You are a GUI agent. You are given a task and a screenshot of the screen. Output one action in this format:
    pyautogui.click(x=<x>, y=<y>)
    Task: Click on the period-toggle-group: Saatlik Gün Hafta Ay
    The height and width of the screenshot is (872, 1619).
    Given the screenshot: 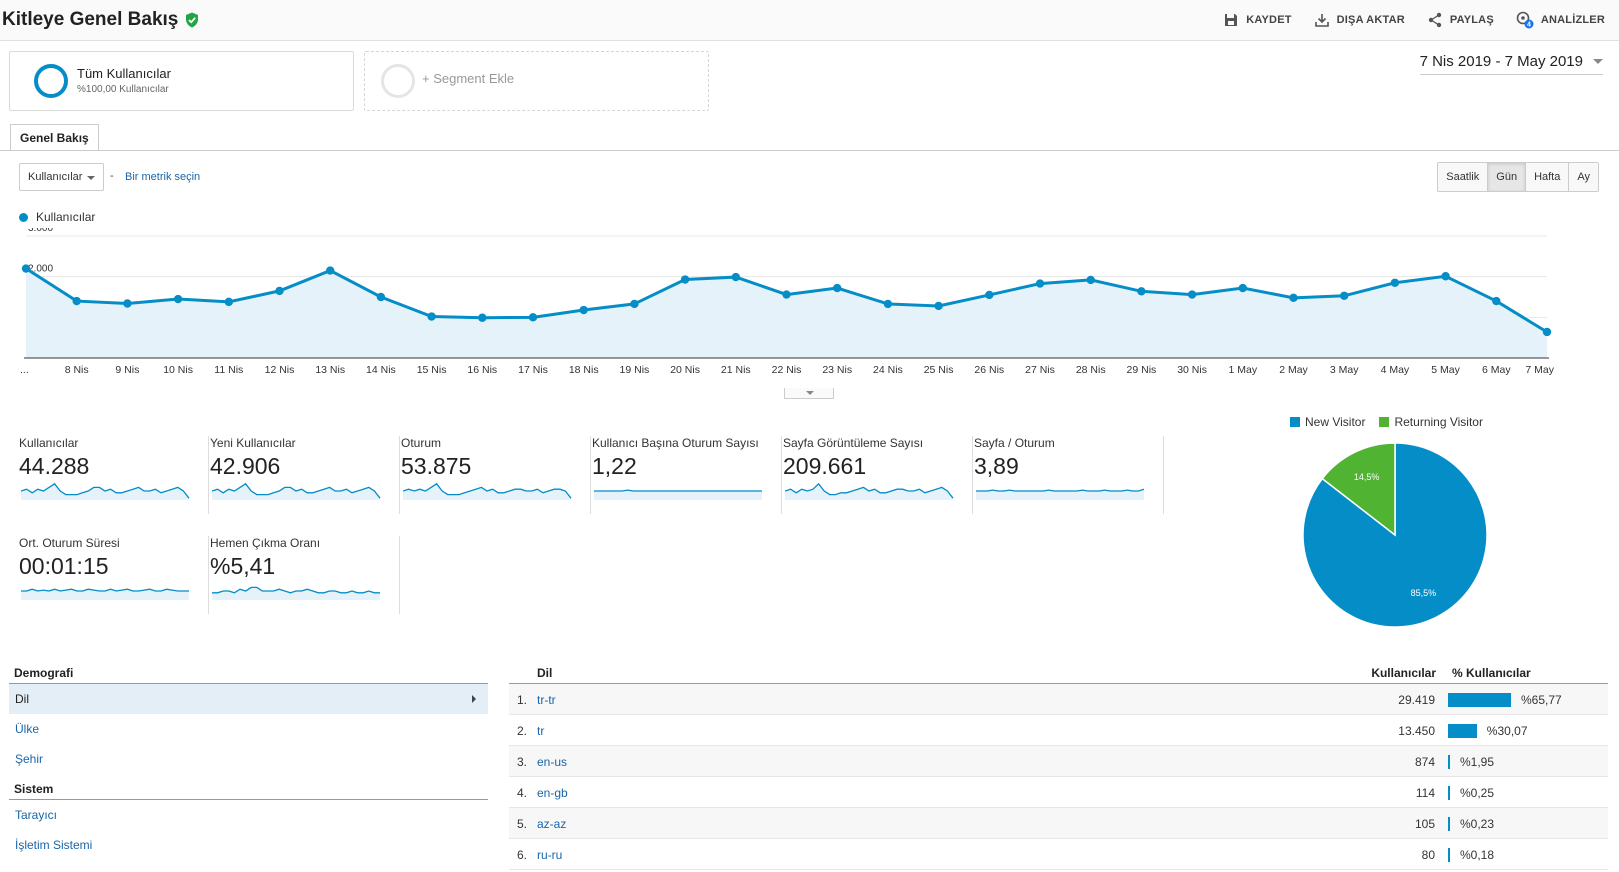 What is the action you would take?
    pyautogui.click(x=1518, y=177)
    